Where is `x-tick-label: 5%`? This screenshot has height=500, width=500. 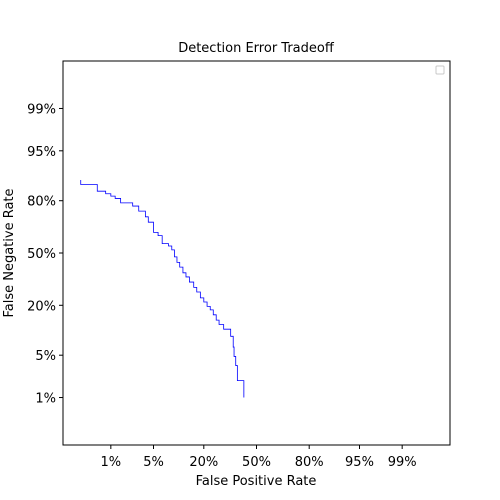
x-tick-label: 5% is located at coordinates (153, 462).